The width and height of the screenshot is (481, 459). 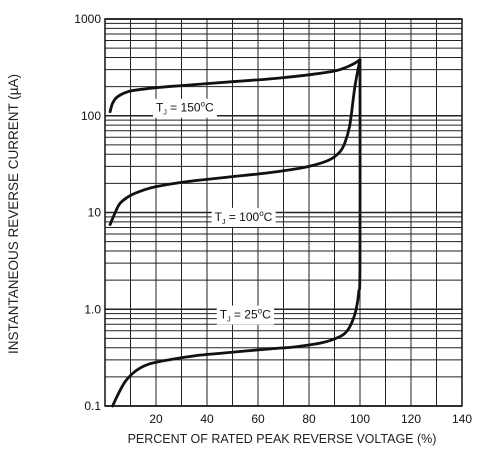 I want to click on x-tick-labels: 20 40 60 80 100 120 140, so click(x=310, y=419).